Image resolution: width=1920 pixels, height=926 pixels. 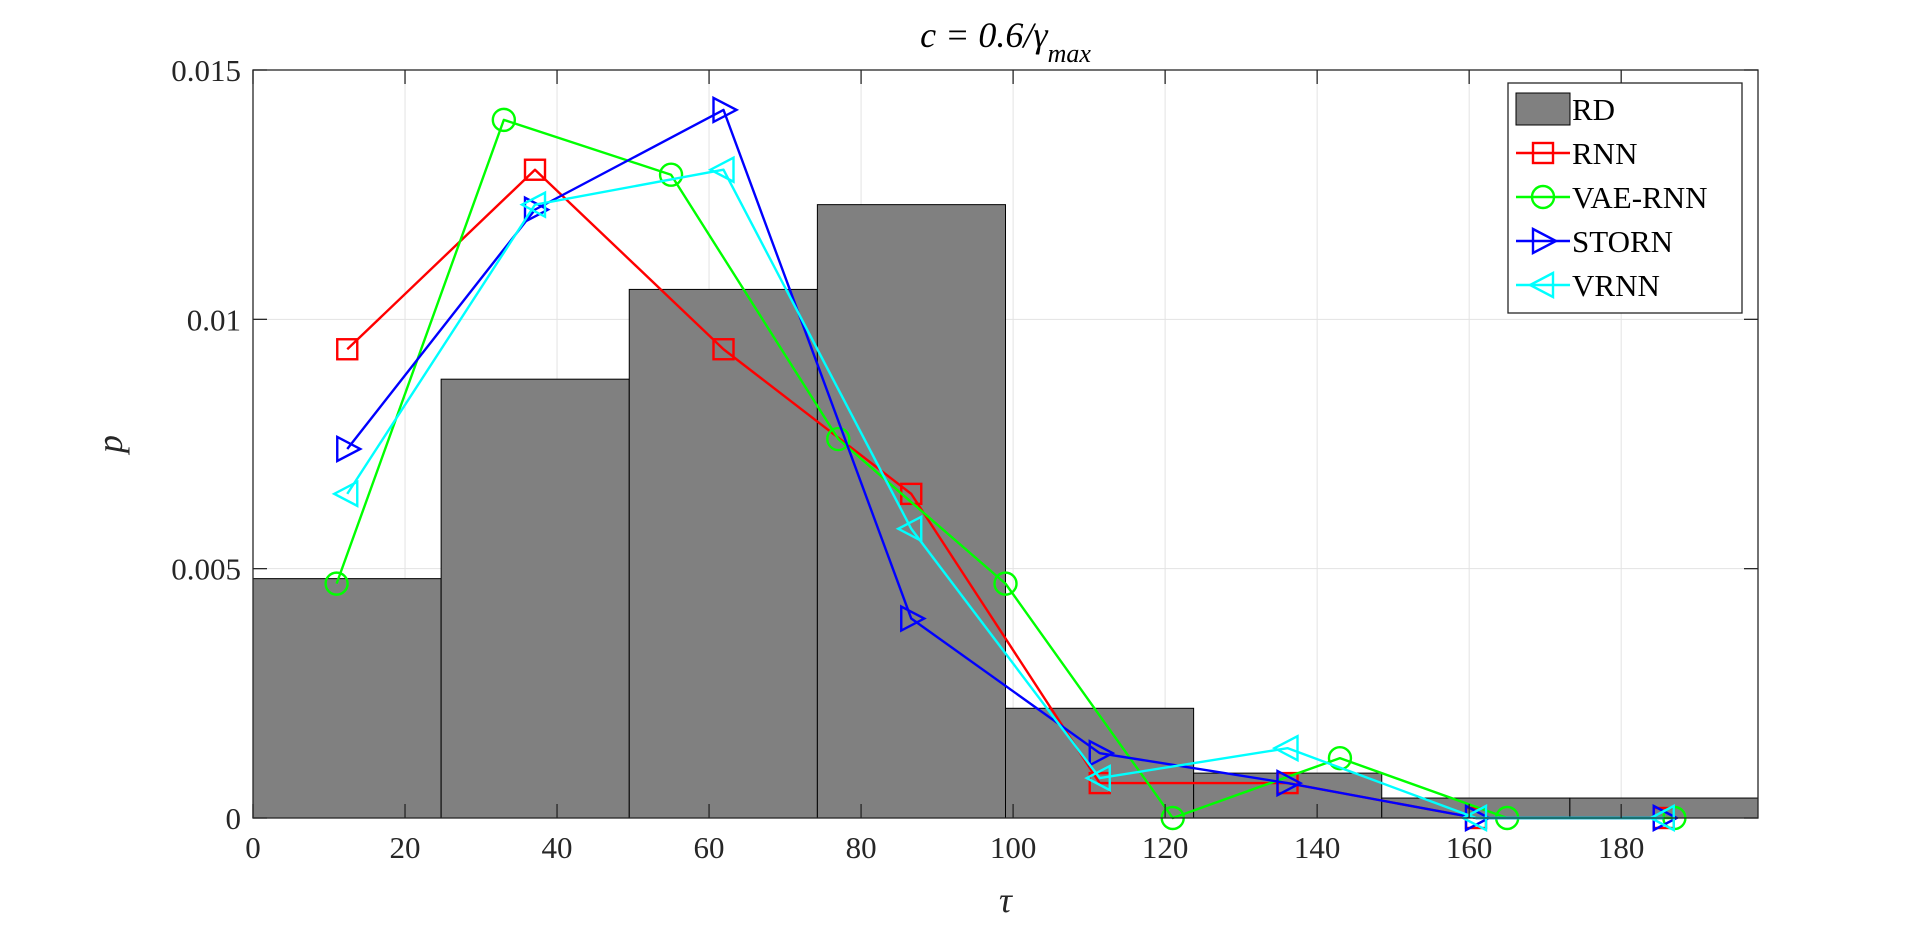 I want to click on x-tick-label: 60, so click(x=709, y=847).